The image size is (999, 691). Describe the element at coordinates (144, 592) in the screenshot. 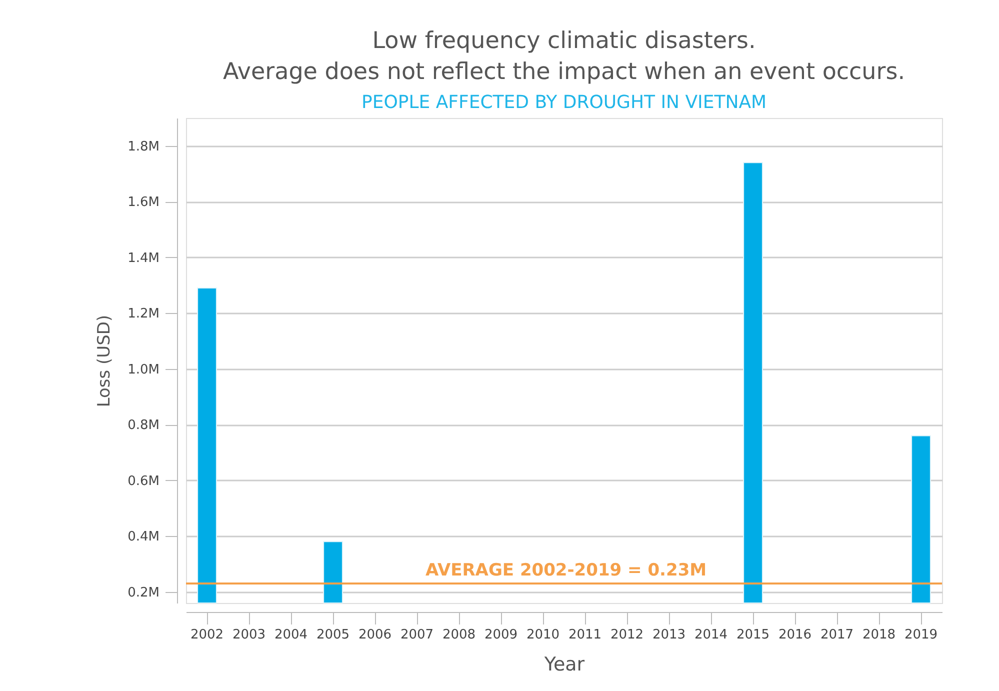

I see `y-tick-label: 0.2M` at that location.